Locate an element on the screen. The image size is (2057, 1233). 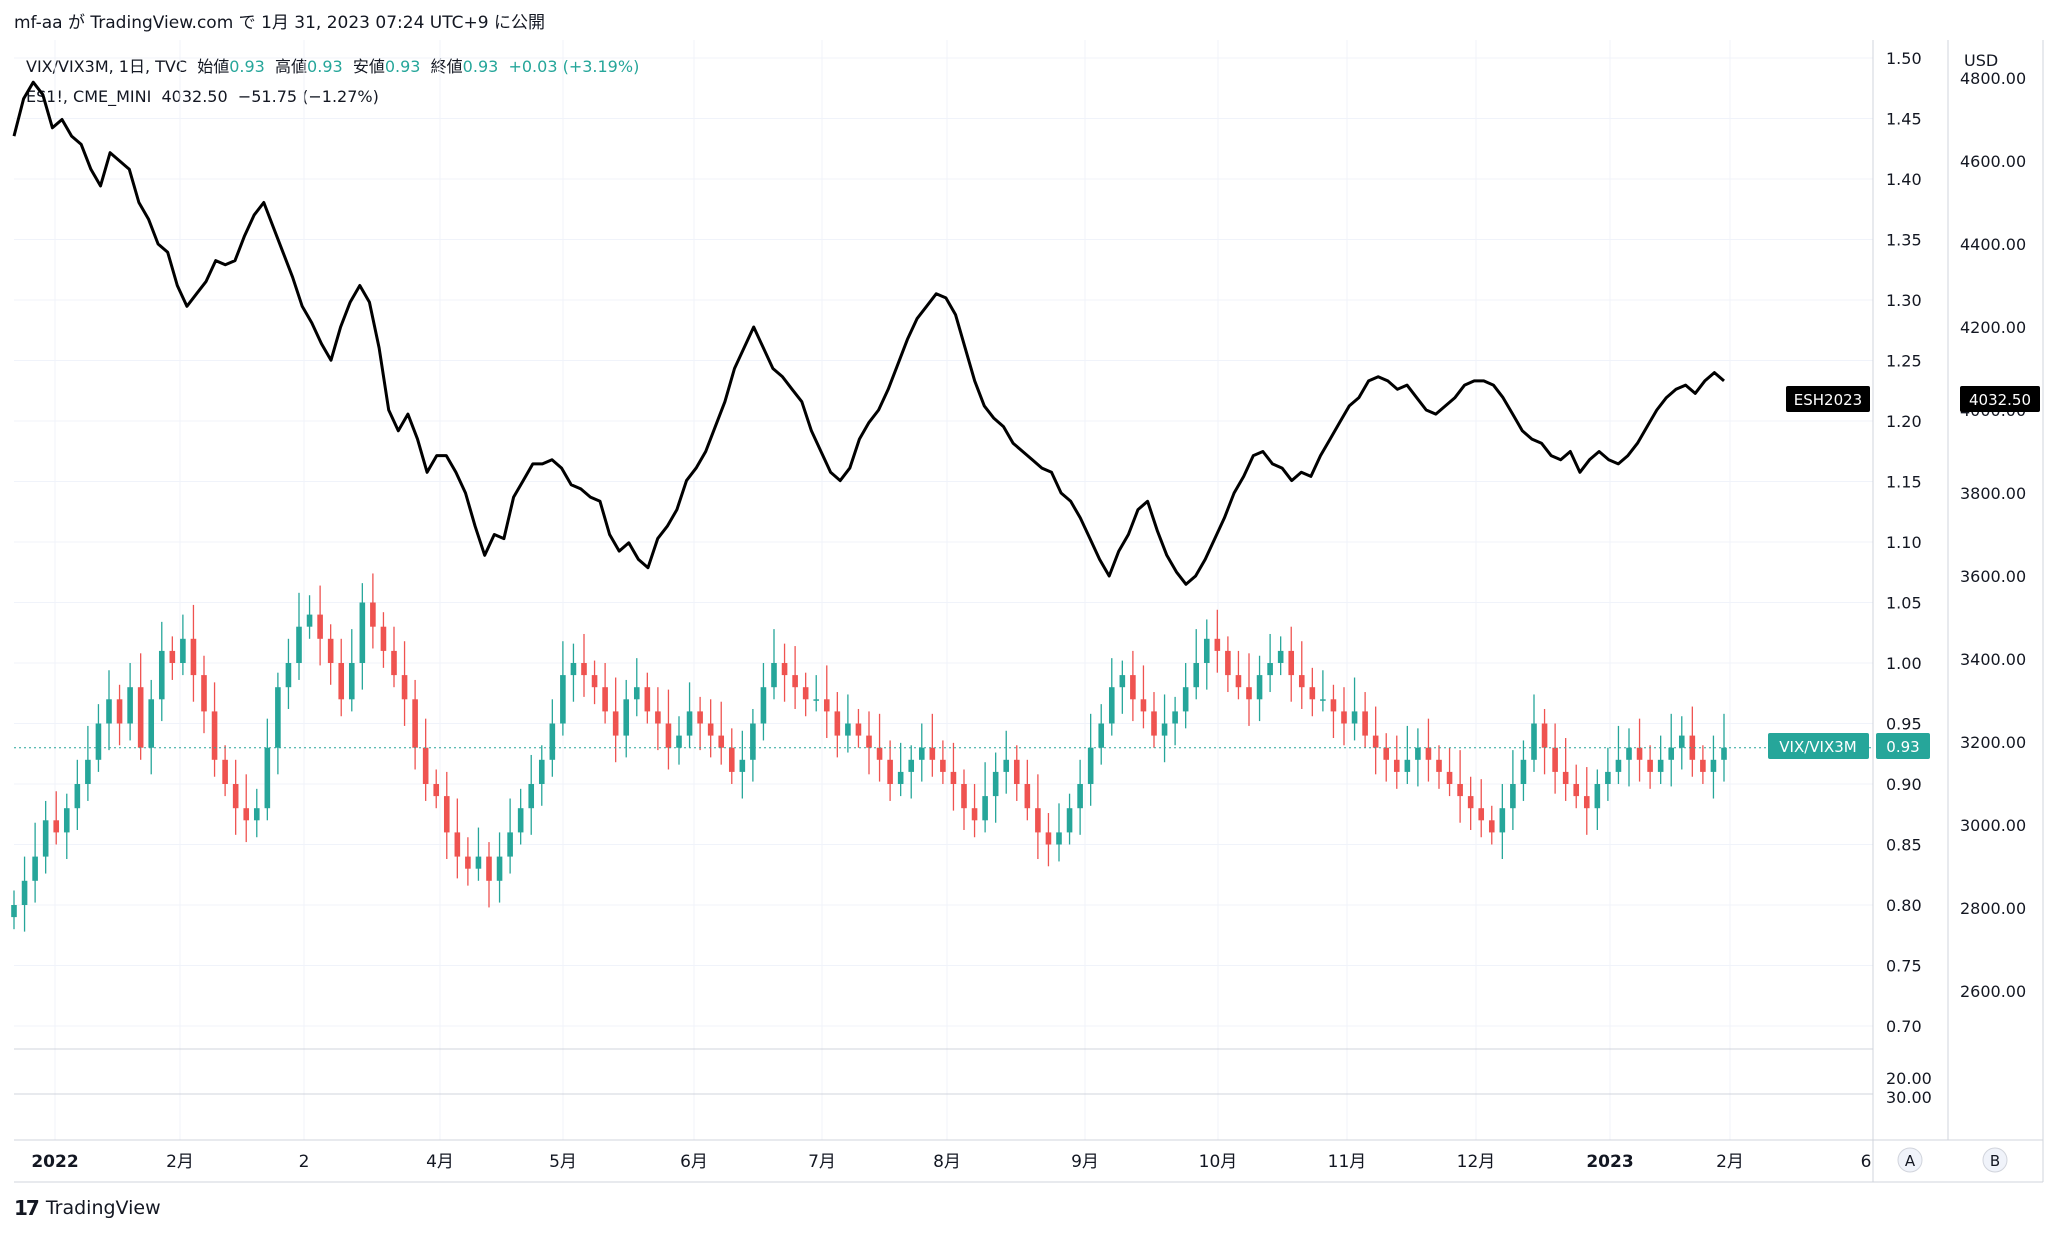
legend-overlay-price: 4032.50 is located at coordinates (194, 96).